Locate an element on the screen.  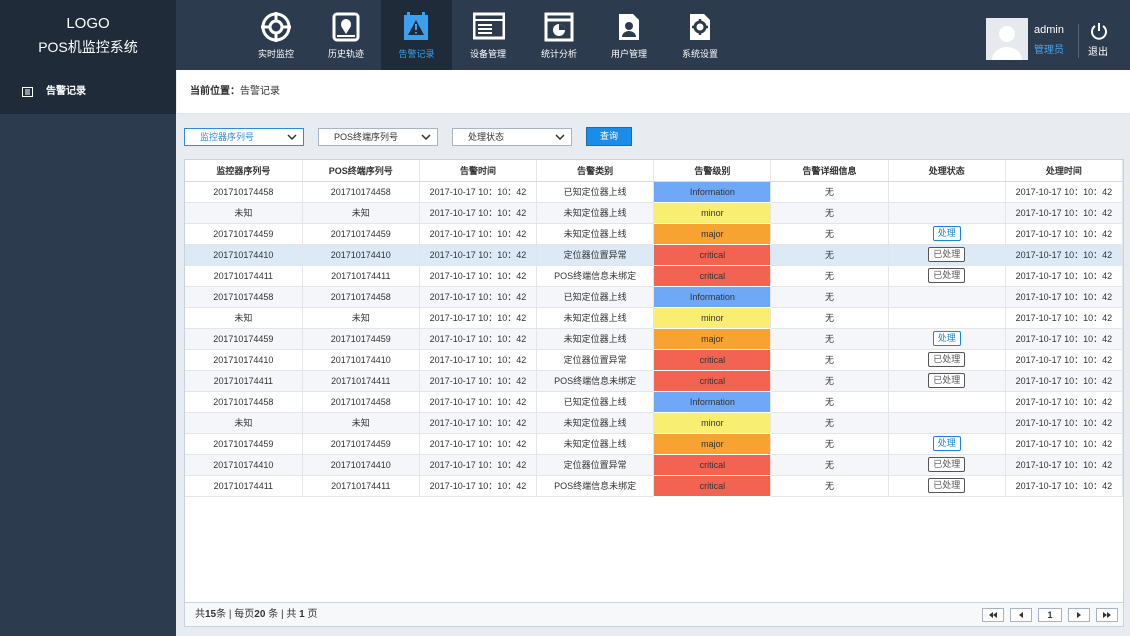
nav-item: 用户管理 is located at coordinates (629, 35).